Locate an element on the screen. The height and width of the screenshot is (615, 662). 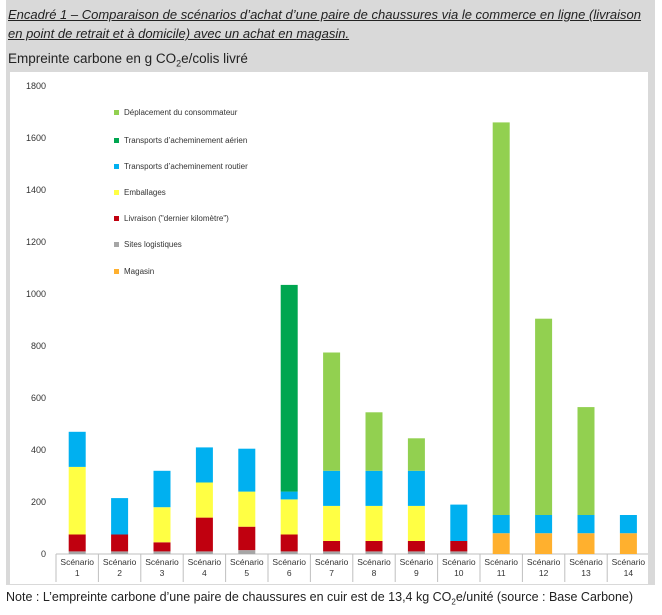
footnote-suffix: e/unité (source : Base Carbone) is located at coordinates (544, 597).